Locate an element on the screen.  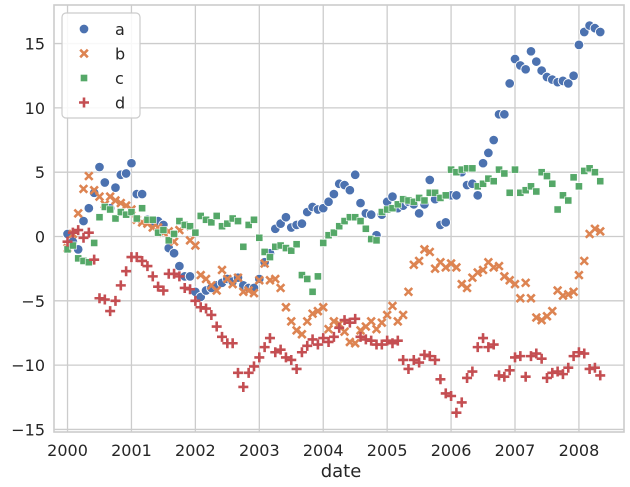
y-tick-label: 15 is located at coordinates (35, 44).